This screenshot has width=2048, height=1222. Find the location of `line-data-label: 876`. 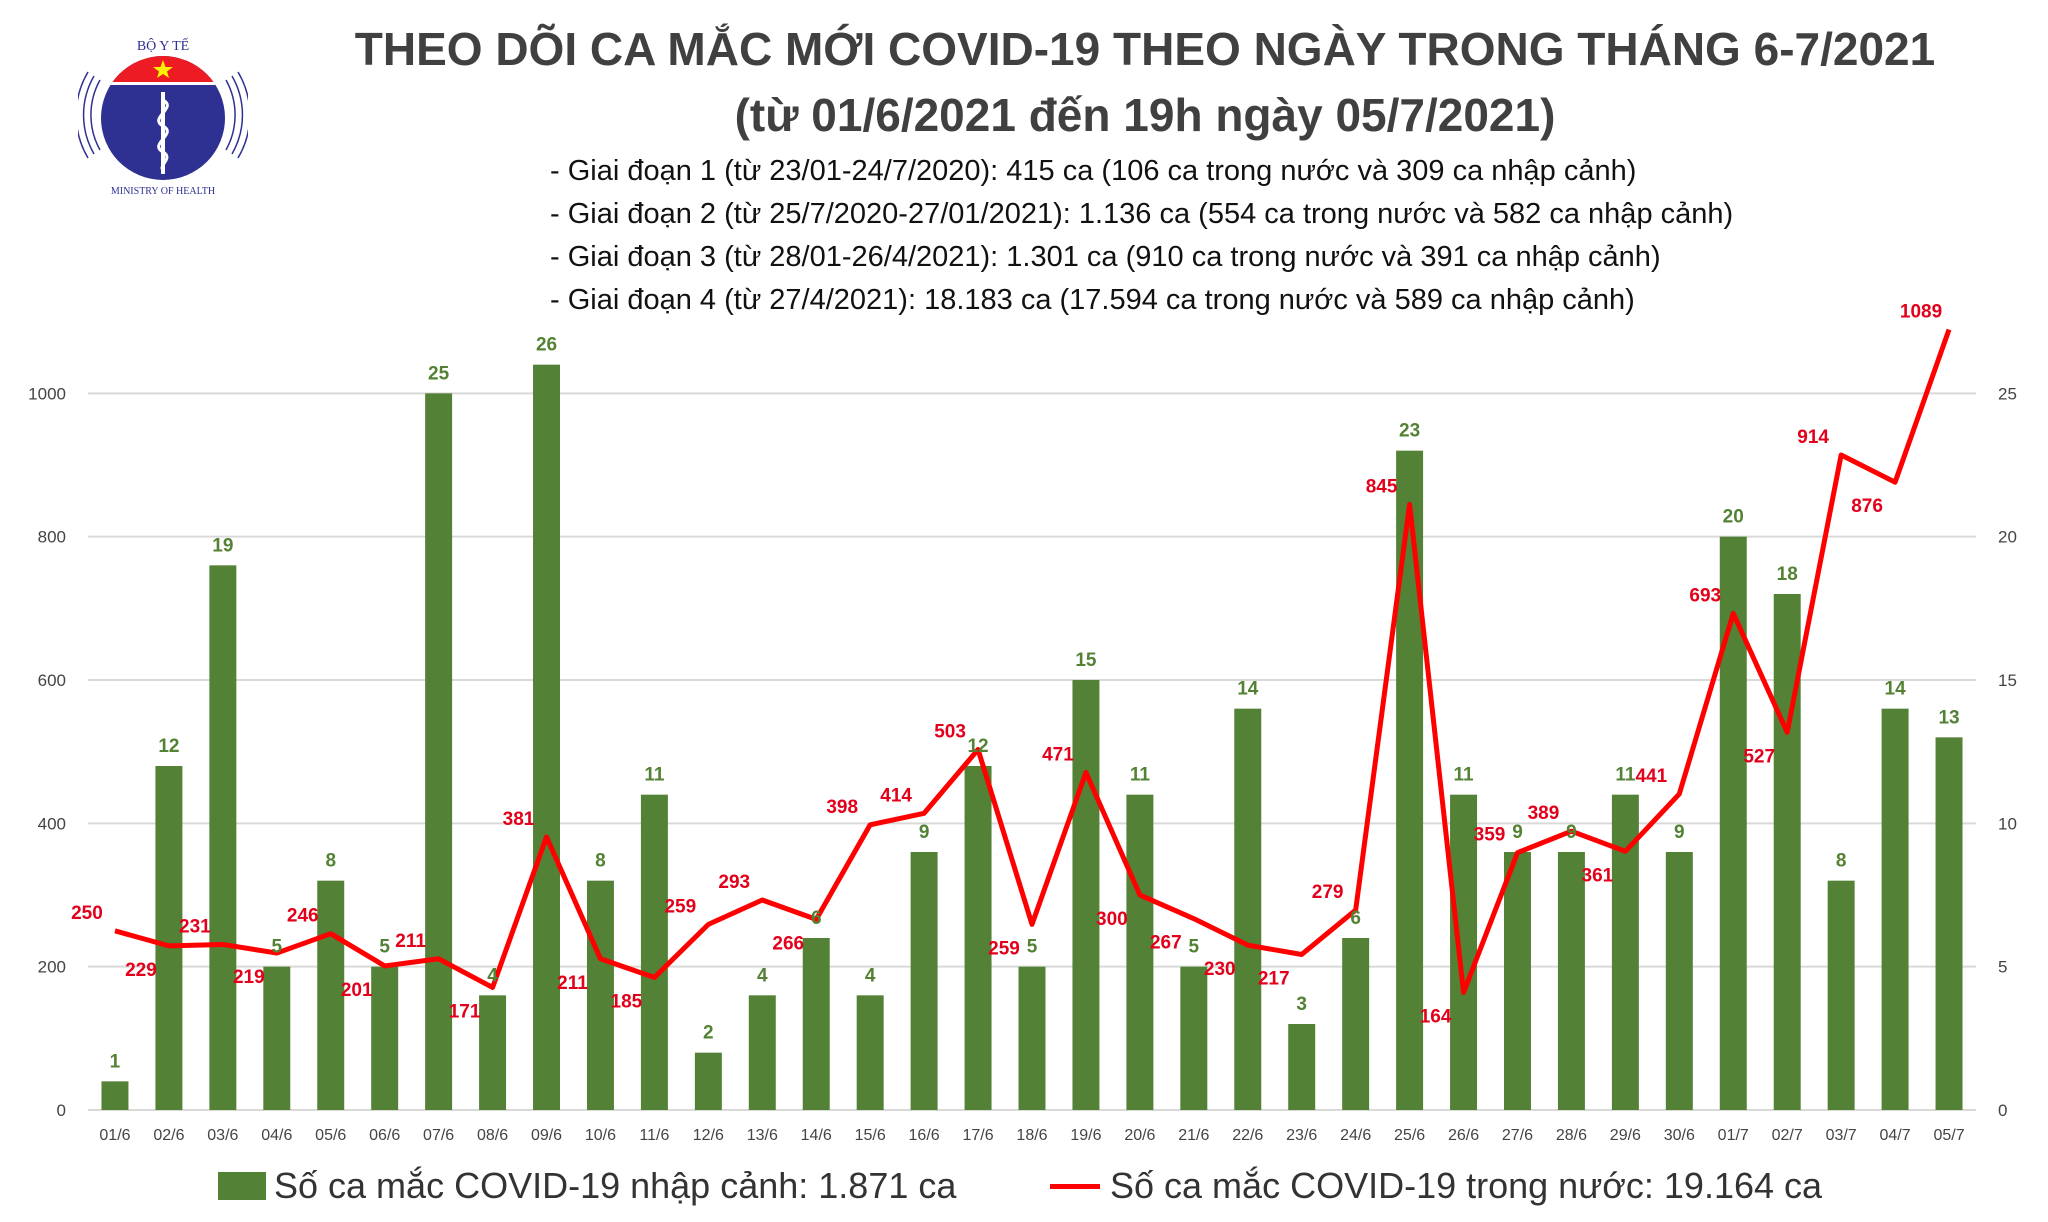

line-data-label: 876 is located at coordinates (1867, 506).